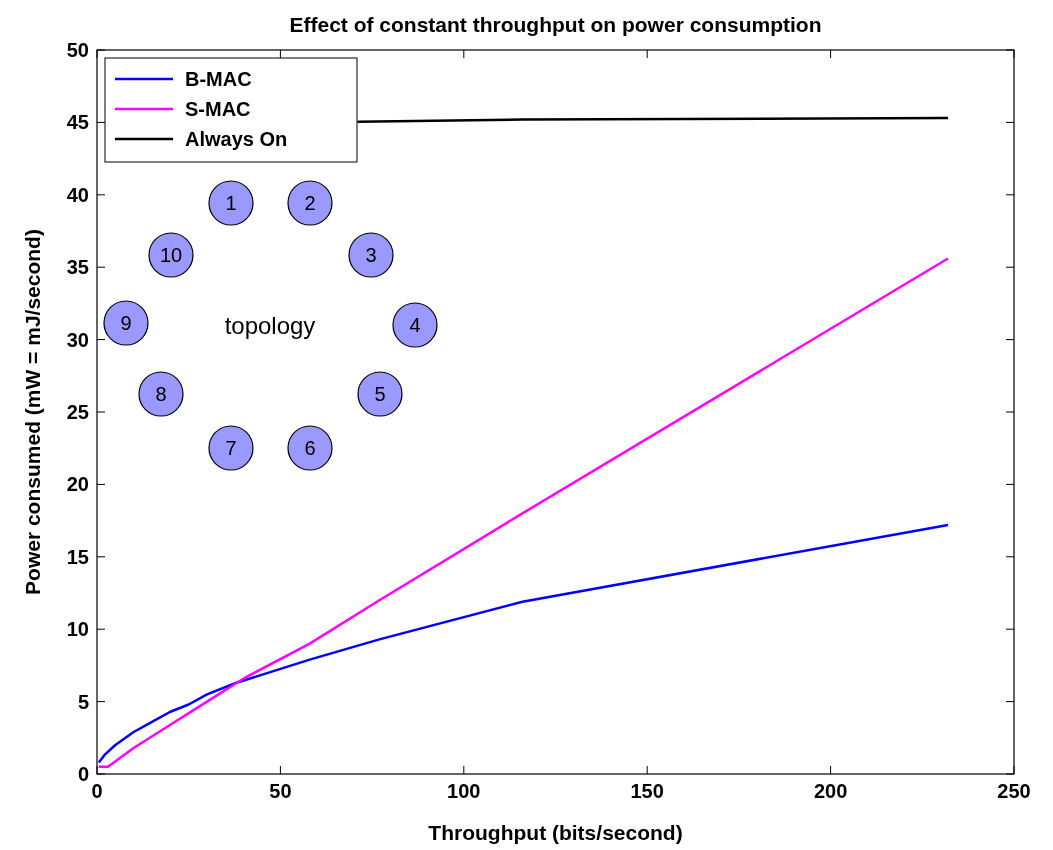 The image size is (1053, 850). Describe the element at coordinates (77, 267) in the screenshot. I see `y-tick-label: 35` at that location.